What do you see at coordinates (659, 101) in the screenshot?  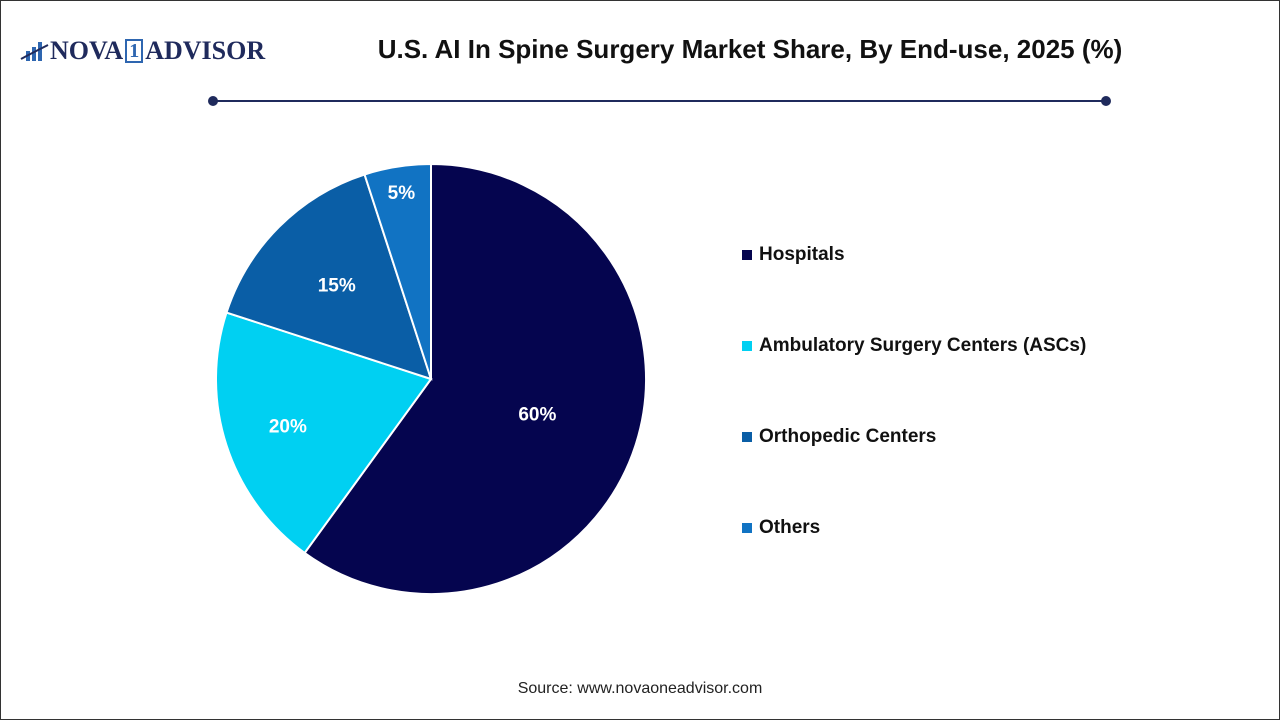 I see `title-divider` at bounding box center [659, 101].